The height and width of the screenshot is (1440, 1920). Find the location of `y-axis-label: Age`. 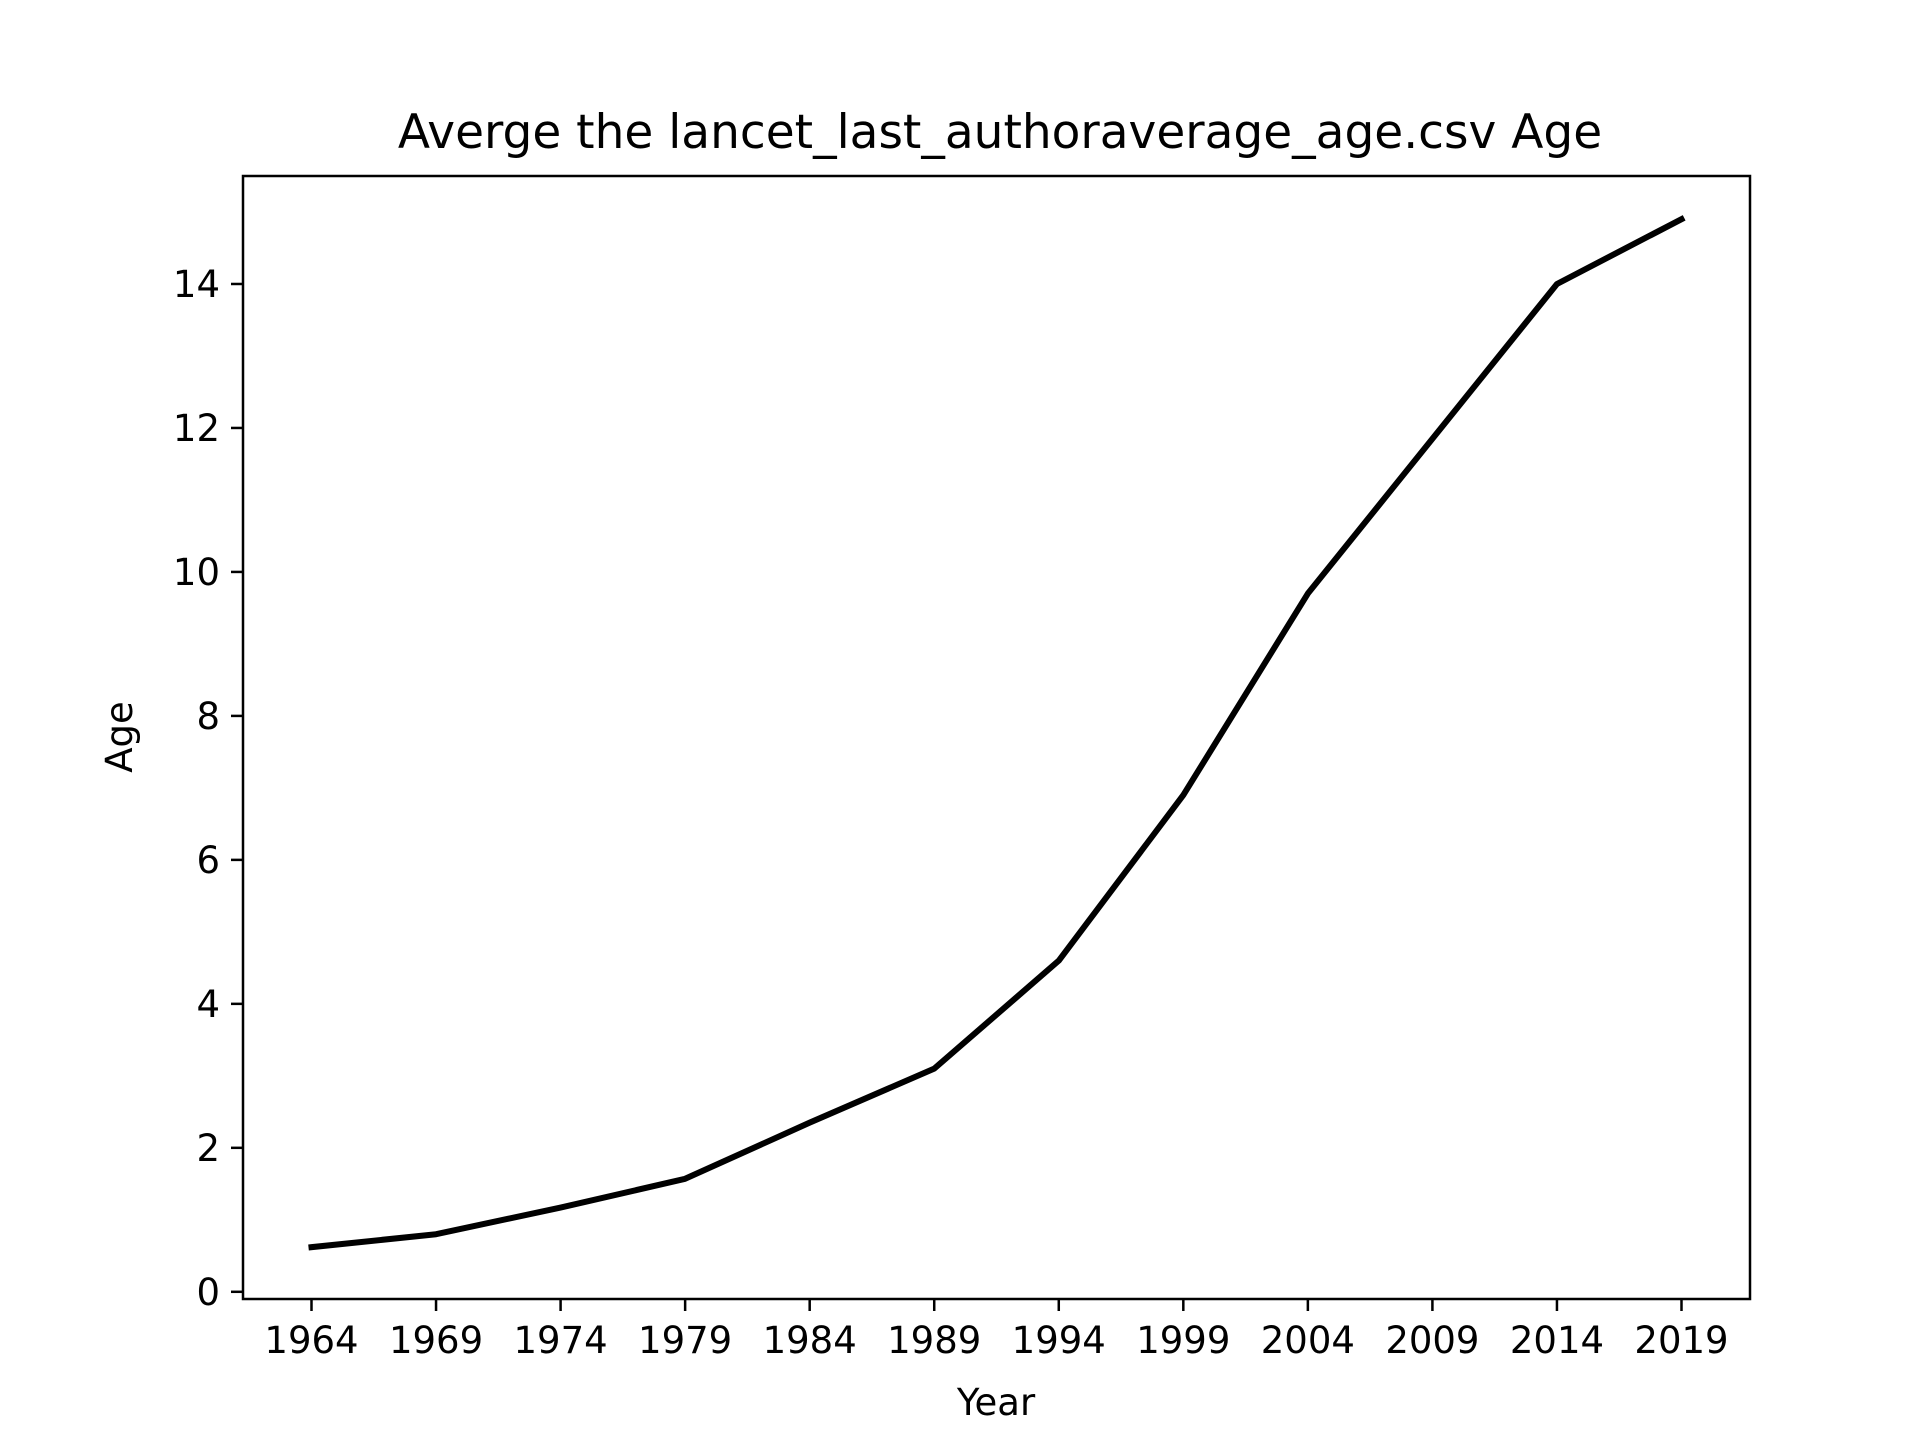

y-axis-label: Age is located at coordinates (119, 737).